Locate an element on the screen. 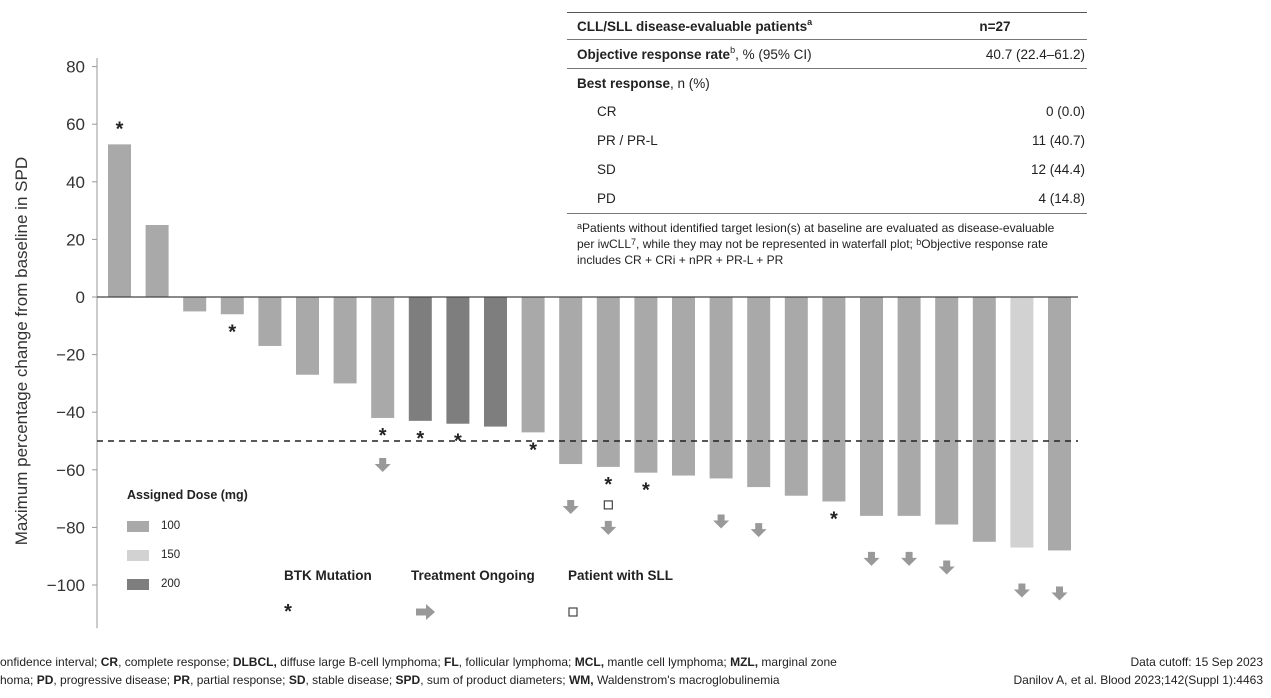 Image resolution: width=1271 pixels, height=698 pixels. response-value: 12 (44.4) is located at coordinates (1057, 169).